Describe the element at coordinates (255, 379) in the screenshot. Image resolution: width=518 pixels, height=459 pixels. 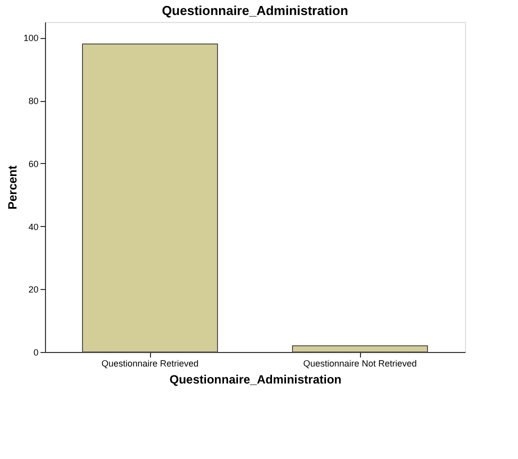
I see `x-axis-title: Questionnaire_Administration` at that location.